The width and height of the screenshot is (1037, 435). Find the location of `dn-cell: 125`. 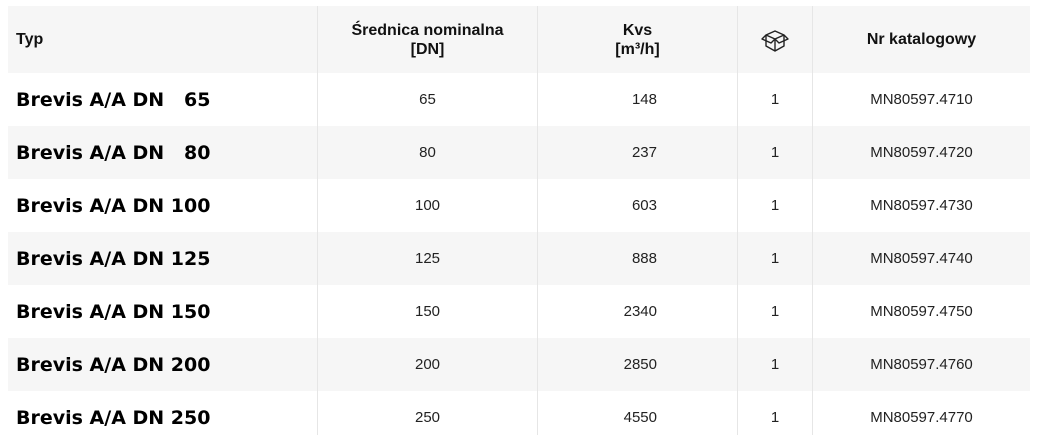

dn-cell: 125 is located at coordinates (428, 258).